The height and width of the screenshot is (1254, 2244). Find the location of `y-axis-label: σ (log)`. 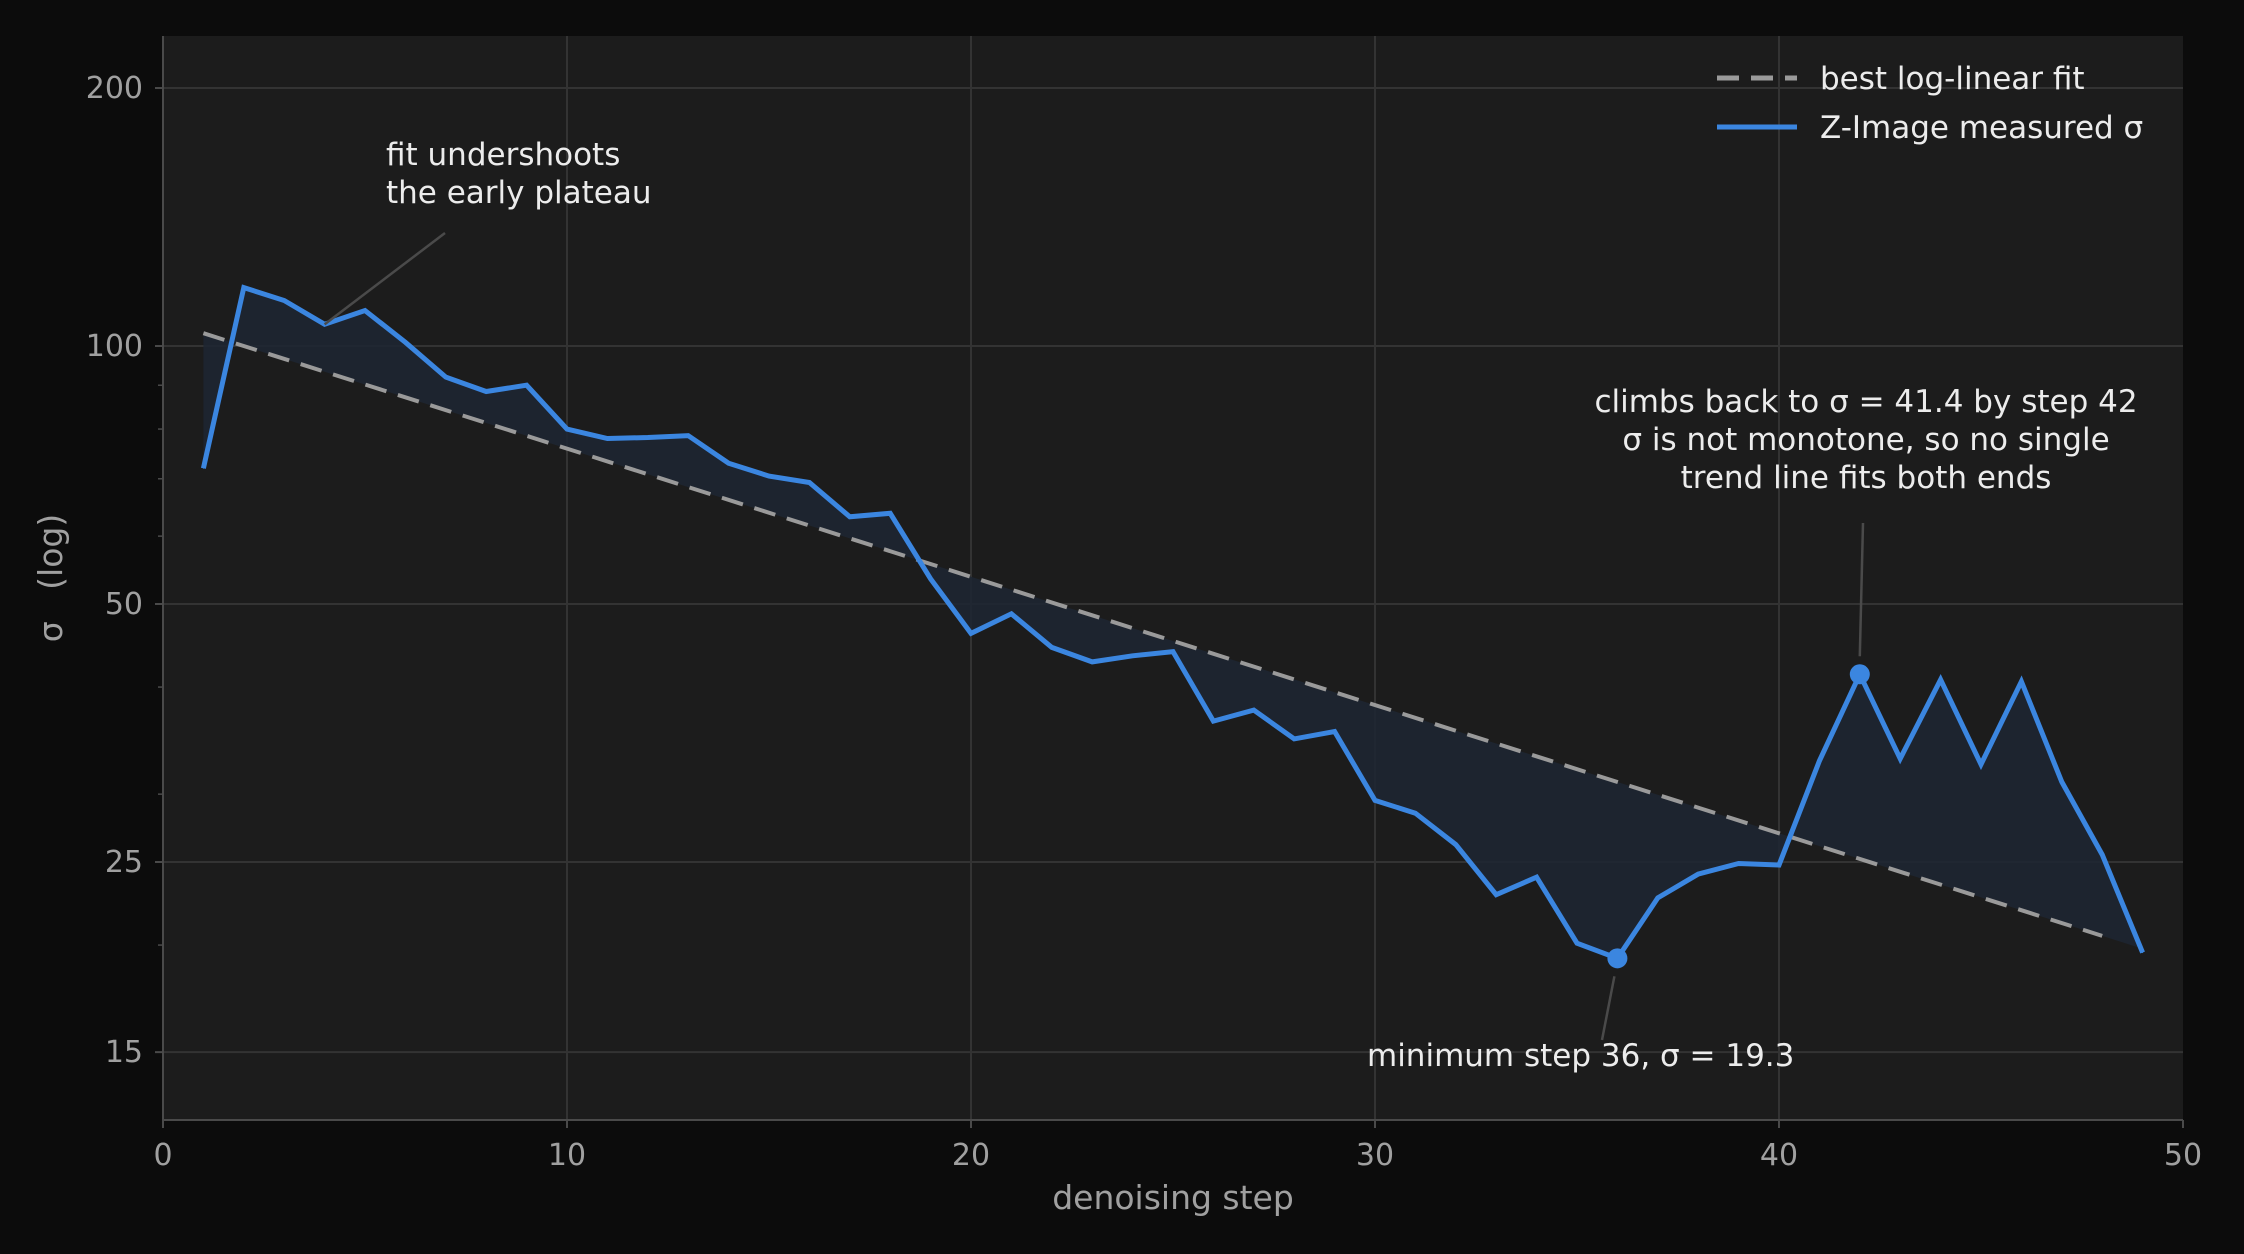

y-axis-label: σ (log) is located at coordinates (50, 578).